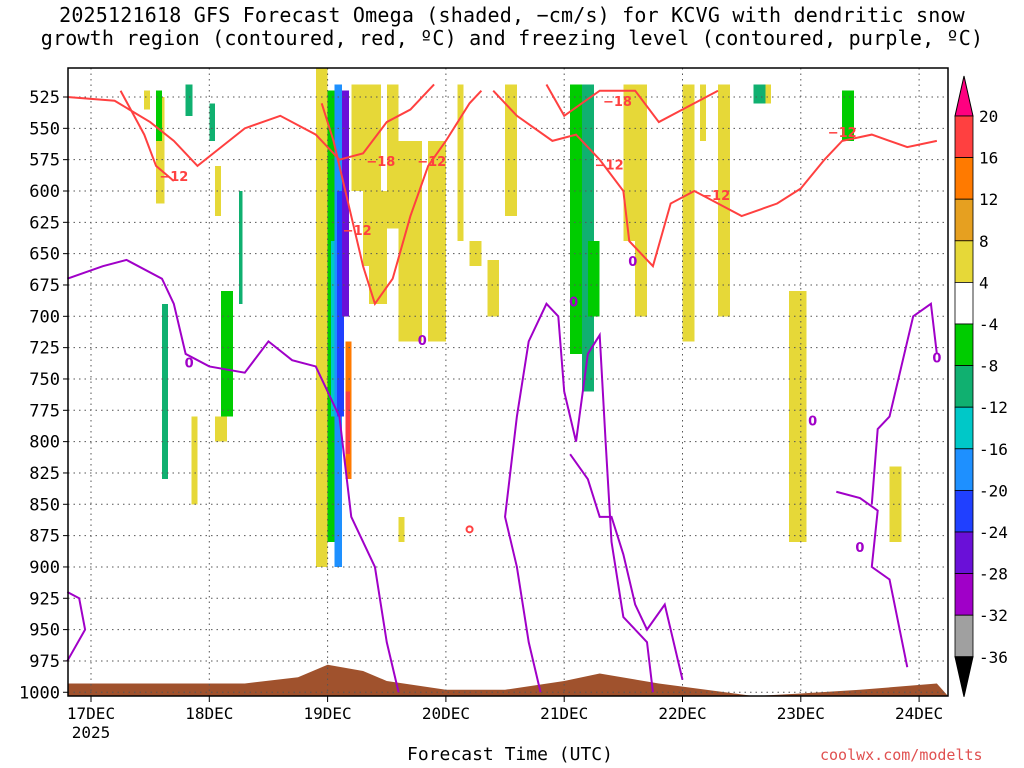  I want to click on y-tick-label: 550, so click(44, 129).